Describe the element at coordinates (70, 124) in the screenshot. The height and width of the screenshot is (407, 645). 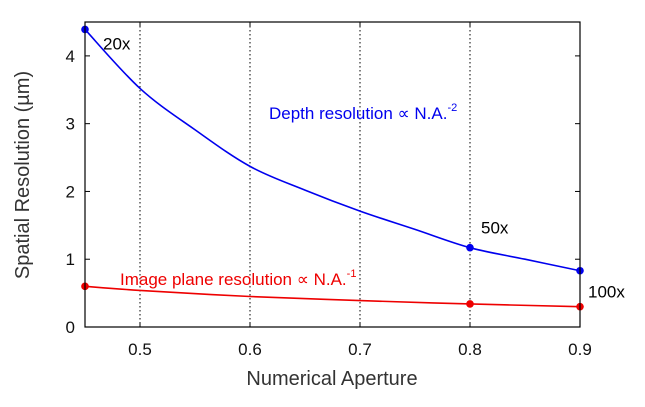
I see `y-tick-label-3: 3` at that location.